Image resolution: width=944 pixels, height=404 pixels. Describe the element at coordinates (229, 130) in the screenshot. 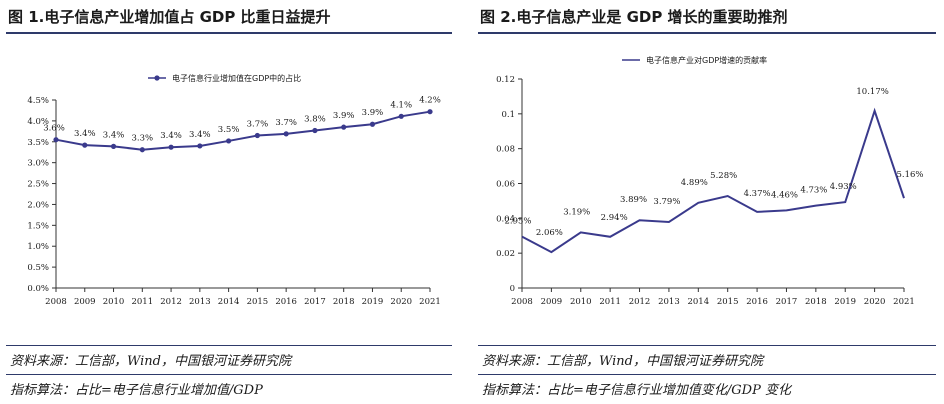

I see `data-label: 3.5%` at that location.